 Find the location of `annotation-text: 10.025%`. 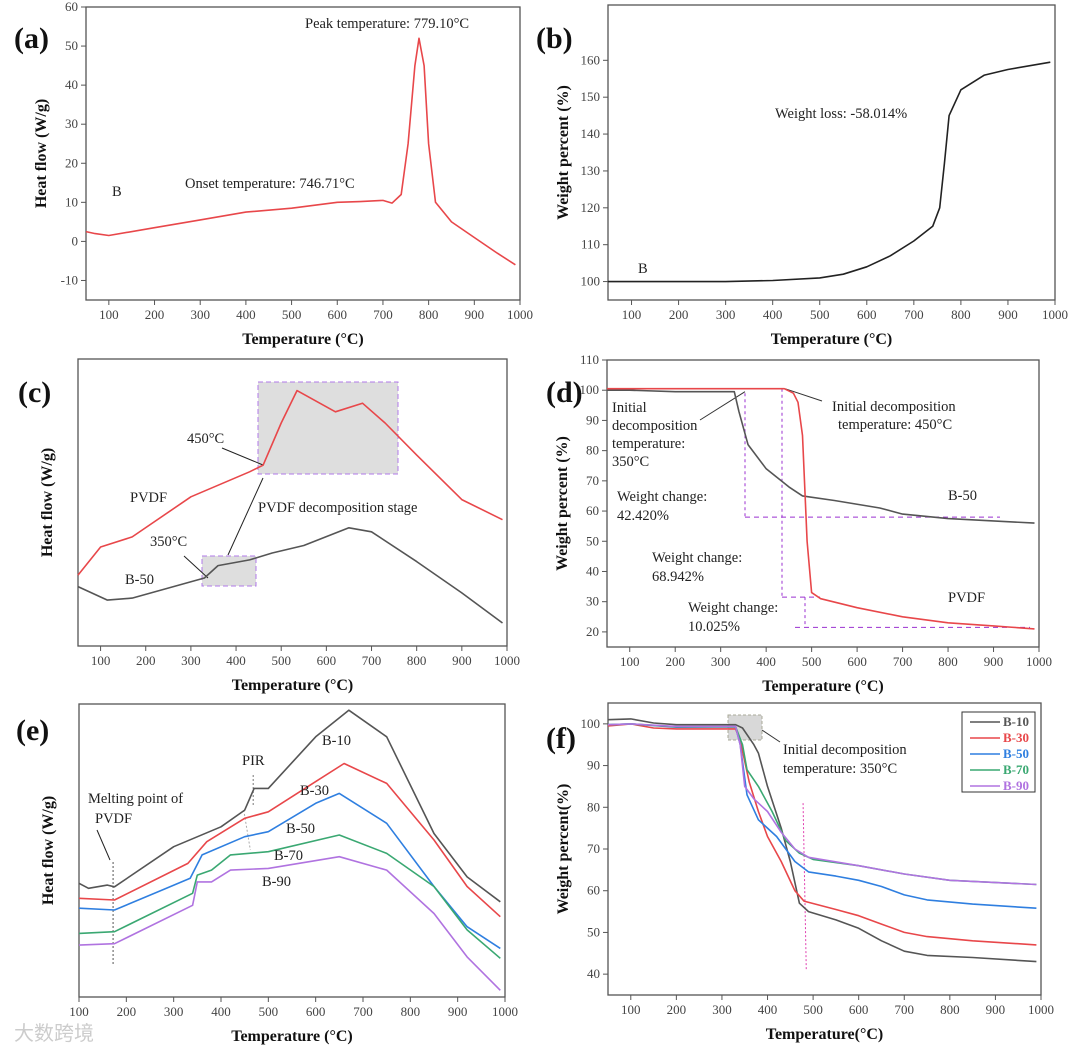

annotation-text: 10.025% is located at coordinates (714, 627).